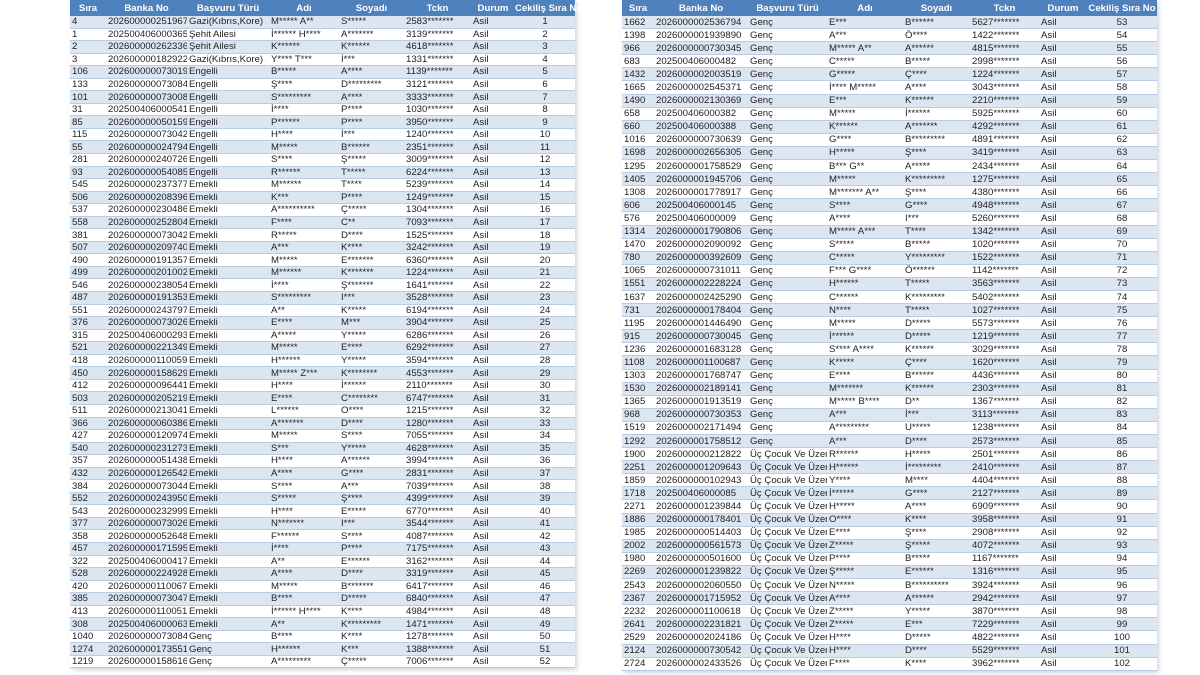 This screenshot has height=675, width=1200. What do you see at coordinates (80, 373) in the screenshot?
I see `cell-sira: 450` at bounding box center [80, 373].